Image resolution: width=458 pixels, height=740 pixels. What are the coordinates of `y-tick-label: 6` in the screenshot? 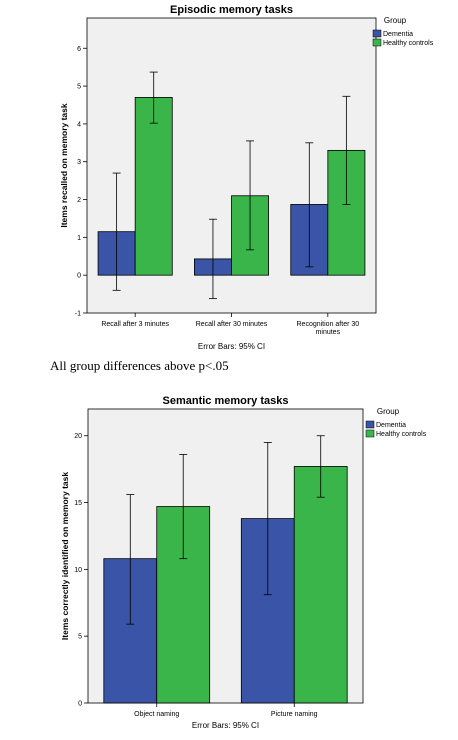 It's located at (79, 49).